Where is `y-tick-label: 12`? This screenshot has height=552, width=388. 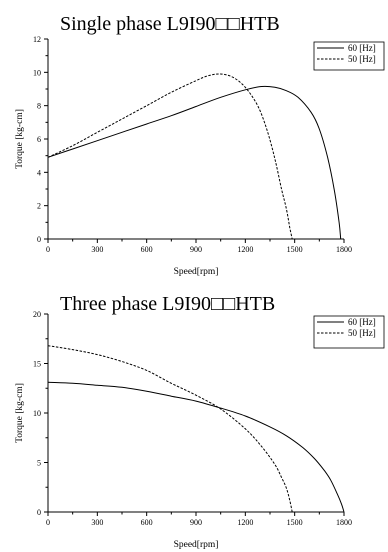
y-tick-label: 12 is located at coordinates (37, 39).